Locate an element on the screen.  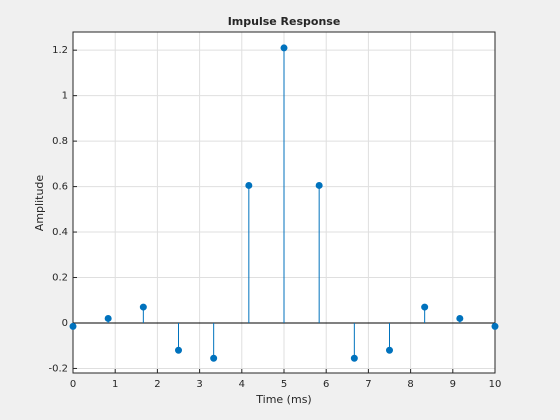
y-tick-label: 1.2 is located at coordinates (60, 50).